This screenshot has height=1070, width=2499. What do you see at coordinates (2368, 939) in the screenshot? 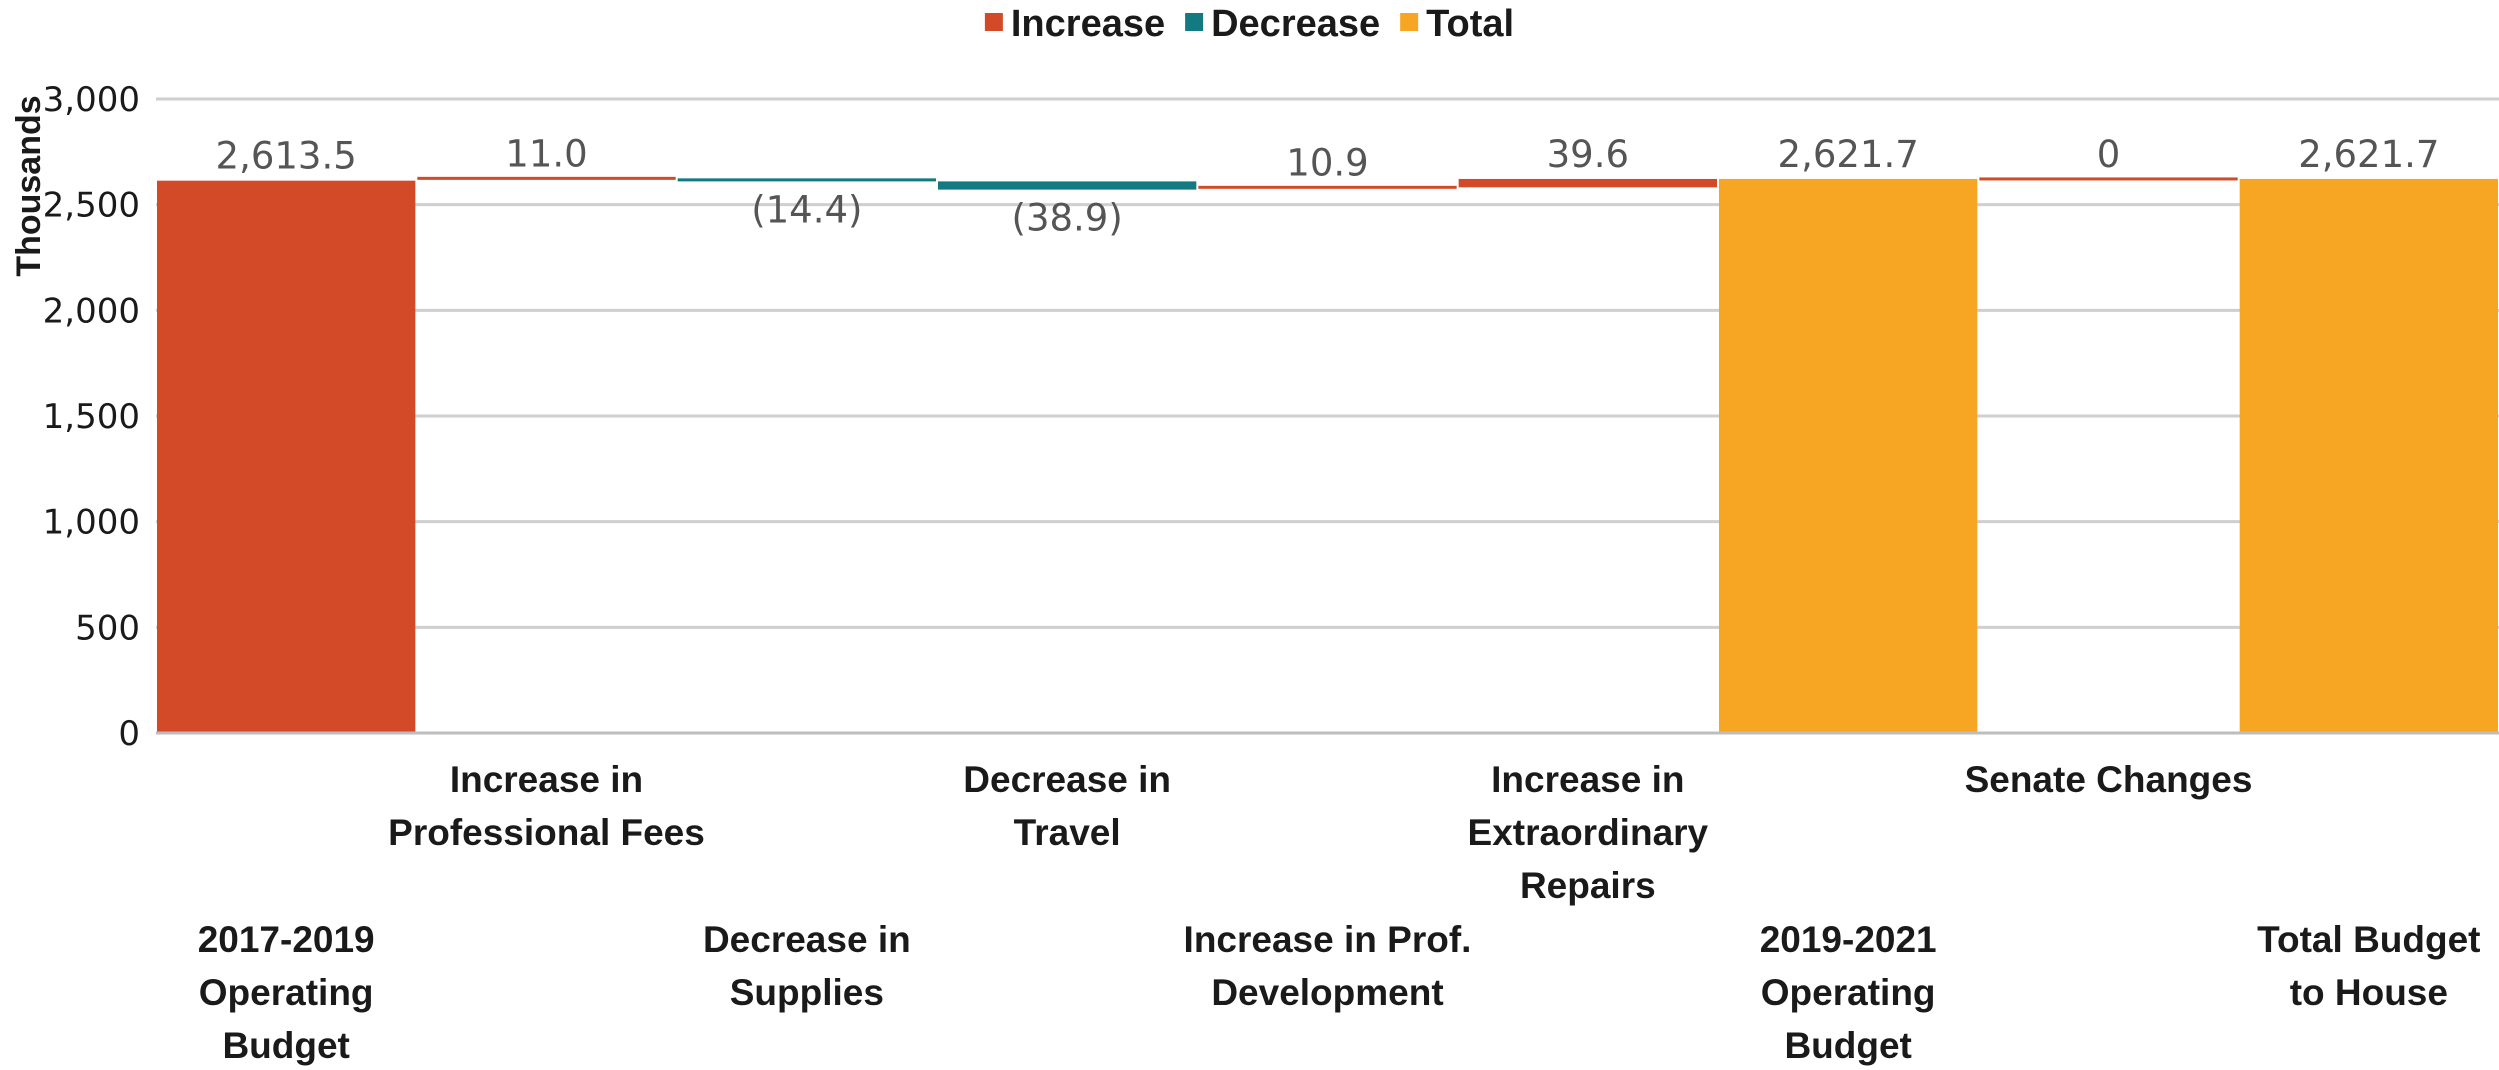
I see `category-label: Total Budget` at bounding box center [2368, 939].